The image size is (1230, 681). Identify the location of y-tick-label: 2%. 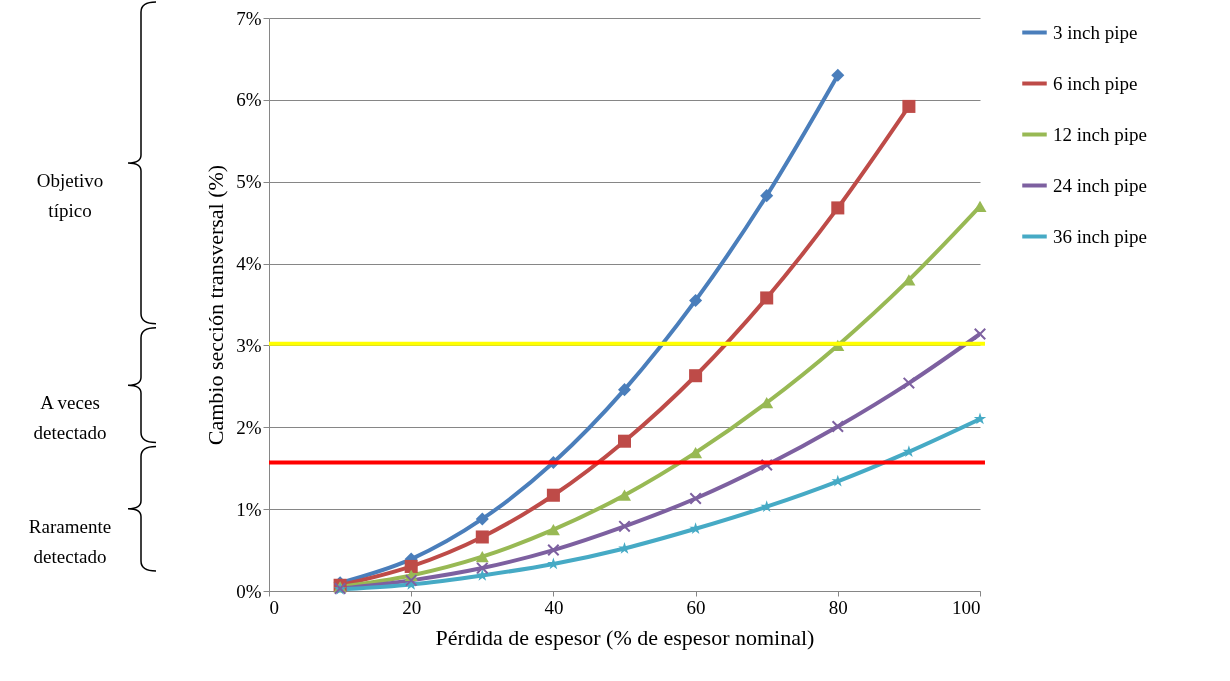
(249, 427).